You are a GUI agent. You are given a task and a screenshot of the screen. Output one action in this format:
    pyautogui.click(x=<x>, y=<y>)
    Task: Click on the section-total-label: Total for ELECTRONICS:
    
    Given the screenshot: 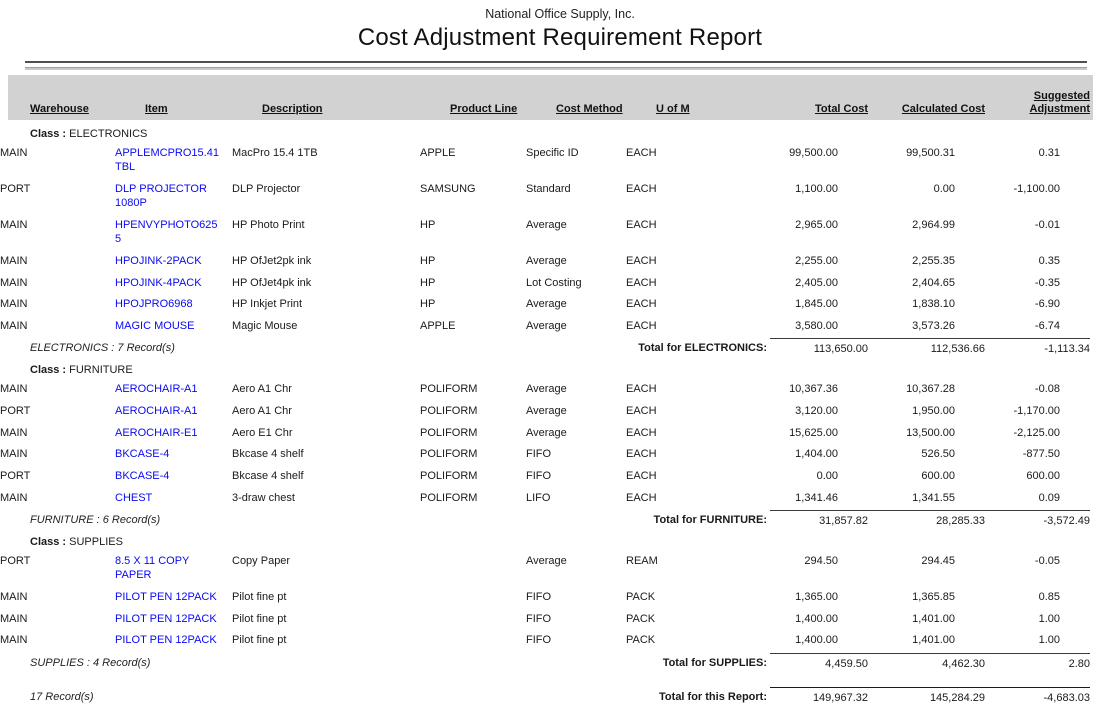 What is the action you would take?
    pyautogui.click(x=702, y=348)
    